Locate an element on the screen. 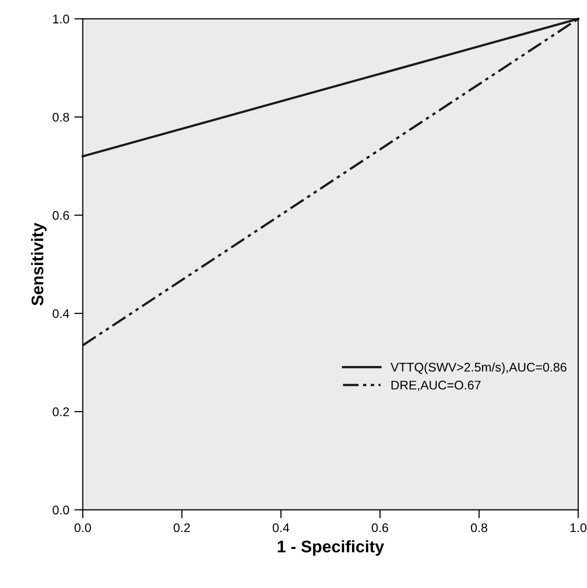 This screenshot has width=587, height=588. y-tick-label: 0.4 is located at coordinates (61, 313).